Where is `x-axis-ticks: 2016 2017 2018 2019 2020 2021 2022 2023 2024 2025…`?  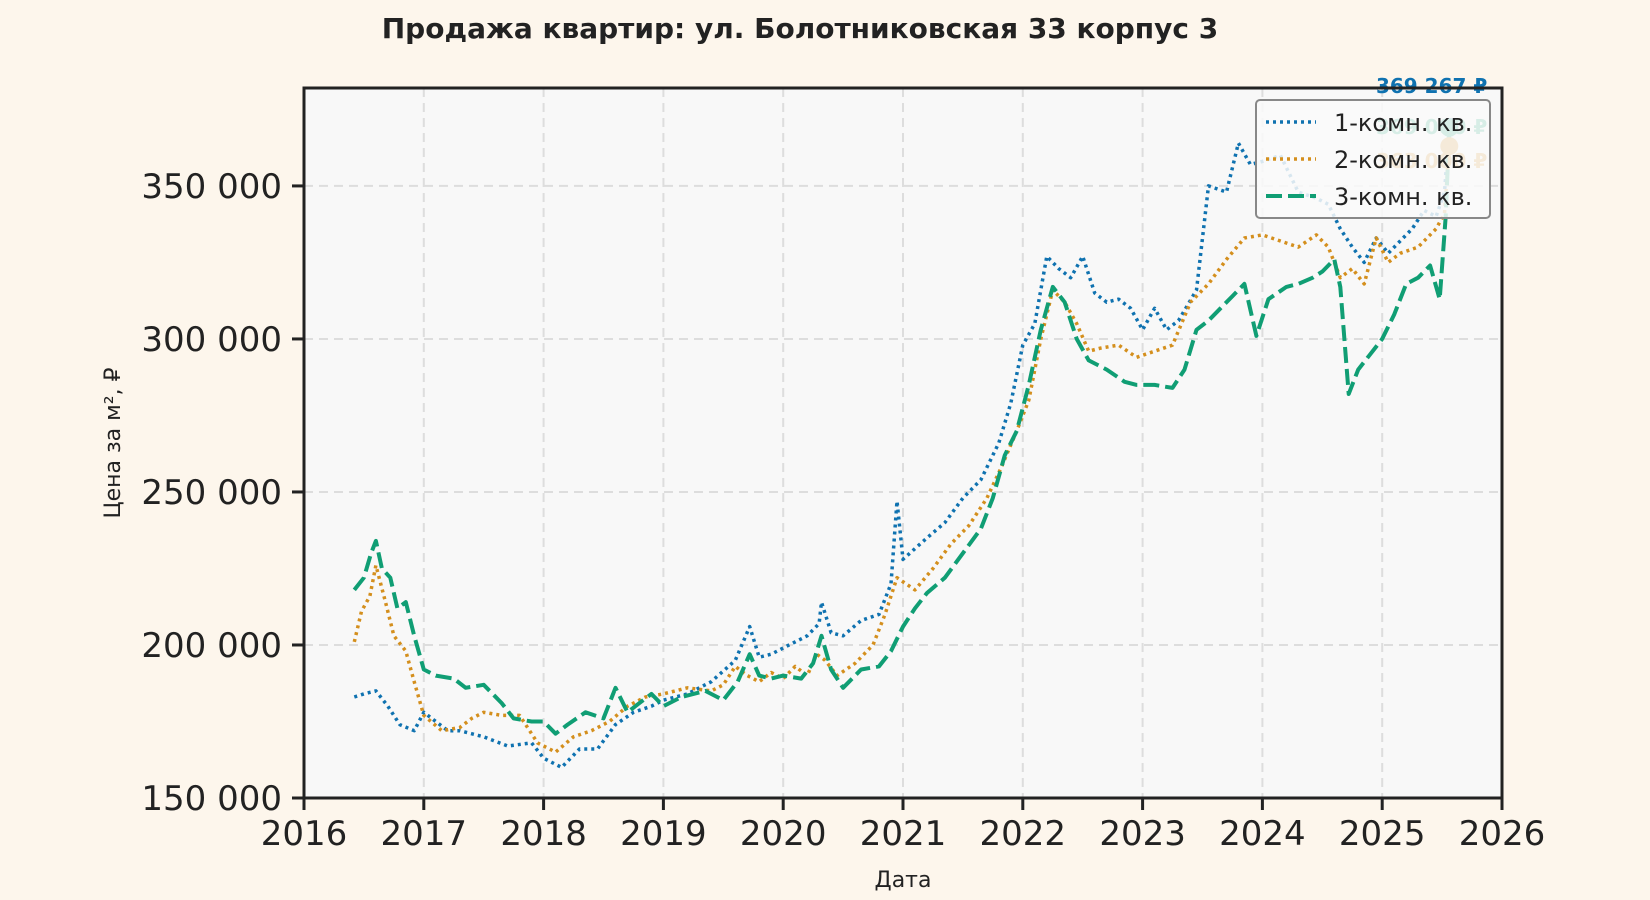 x-axis-ticks: 2016 2017 2018 2019 2020 2021 2022 2023 2024 2025… is located at coordinates (903, 826).